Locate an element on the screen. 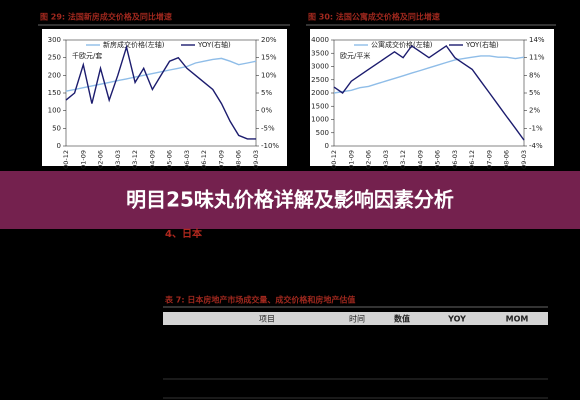  y2-tick-label: 10% is located at coordinates (269, 75).